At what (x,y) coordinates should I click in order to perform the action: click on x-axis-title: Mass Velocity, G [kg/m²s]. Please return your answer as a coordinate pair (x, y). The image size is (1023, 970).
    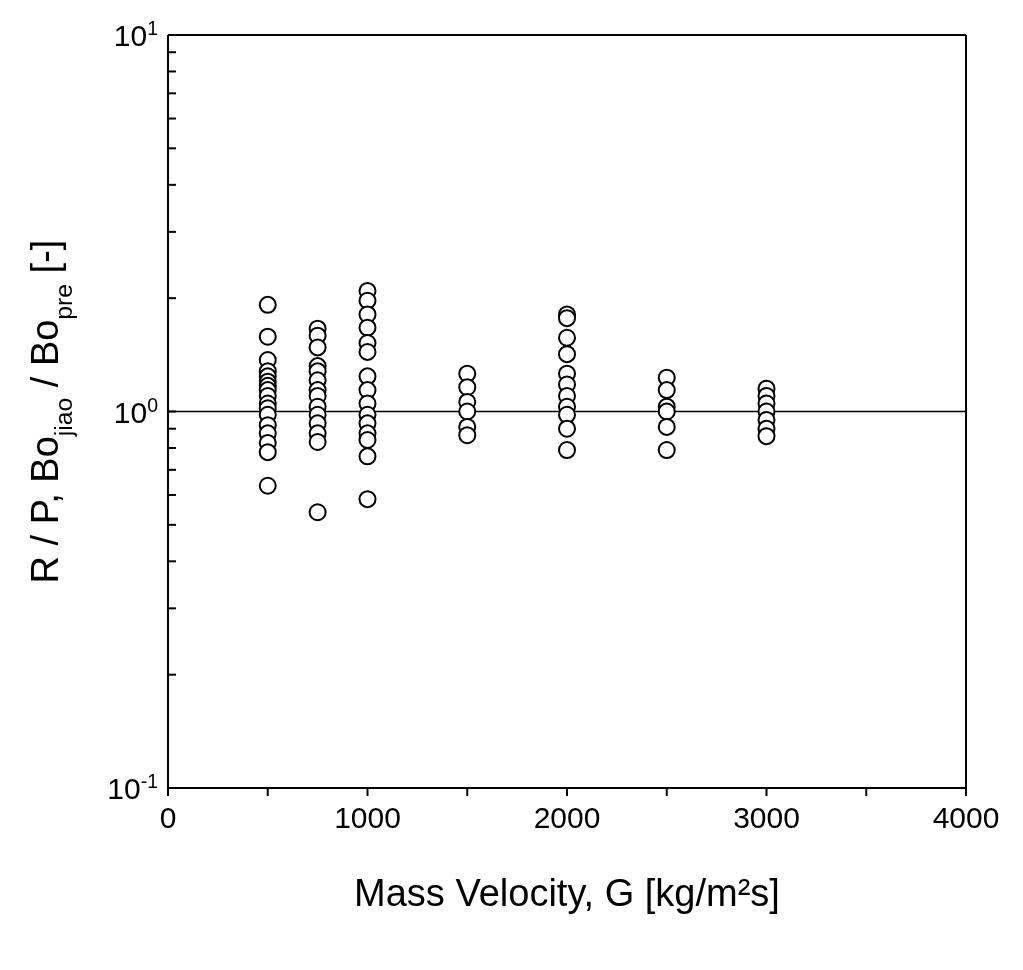
    Looking at the image, I should click on (567, 893).